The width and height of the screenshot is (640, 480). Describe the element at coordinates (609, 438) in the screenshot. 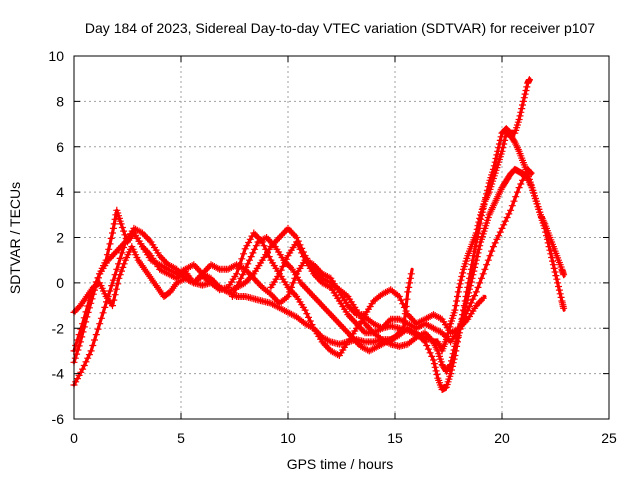

I see `x-tick-label: 25` at that location.